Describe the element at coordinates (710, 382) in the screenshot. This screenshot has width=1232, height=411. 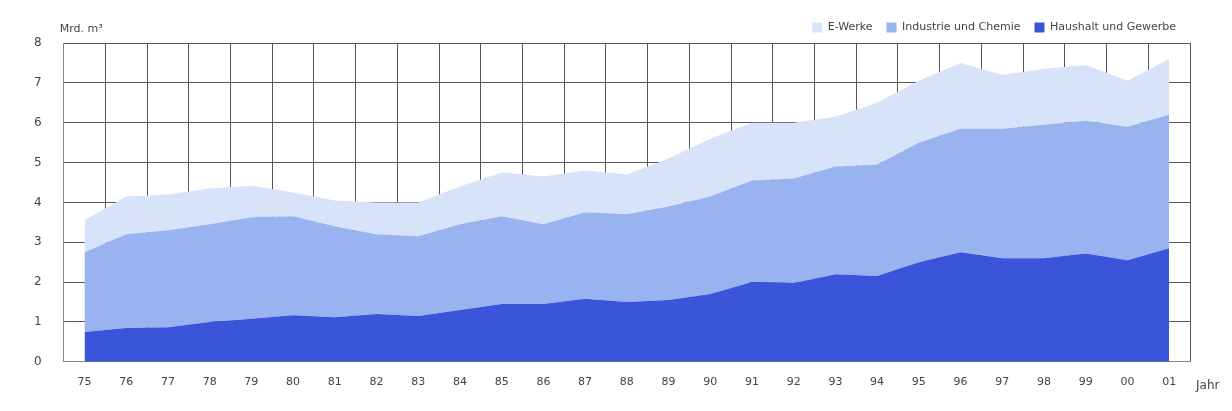
I see `x-tick-label: 90` at that location.